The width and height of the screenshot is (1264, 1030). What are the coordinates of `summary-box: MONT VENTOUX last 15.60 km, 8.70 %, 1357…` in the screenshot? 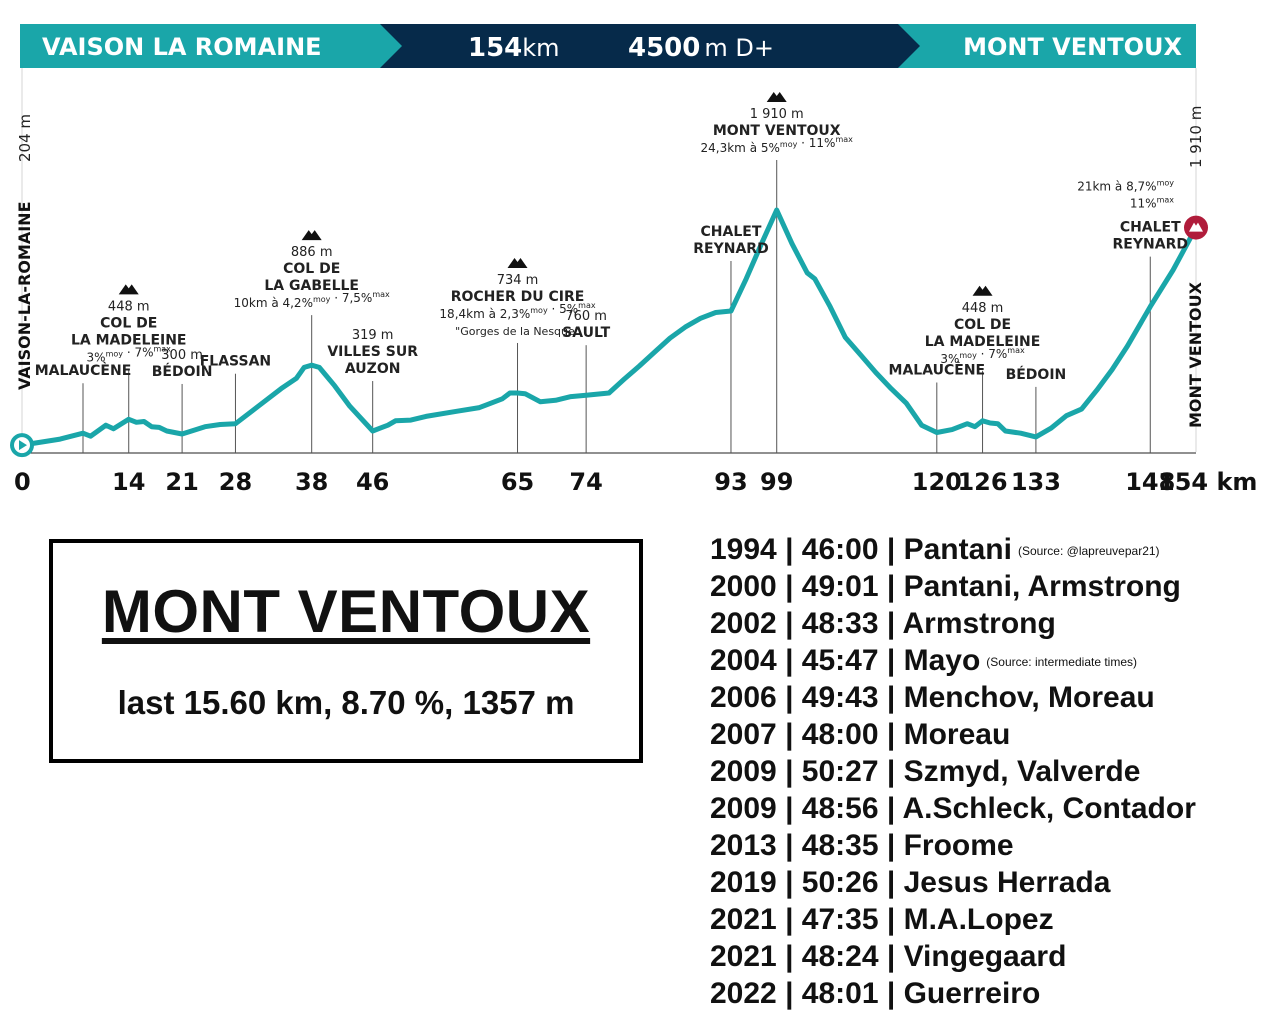 It's located at (346, 651).